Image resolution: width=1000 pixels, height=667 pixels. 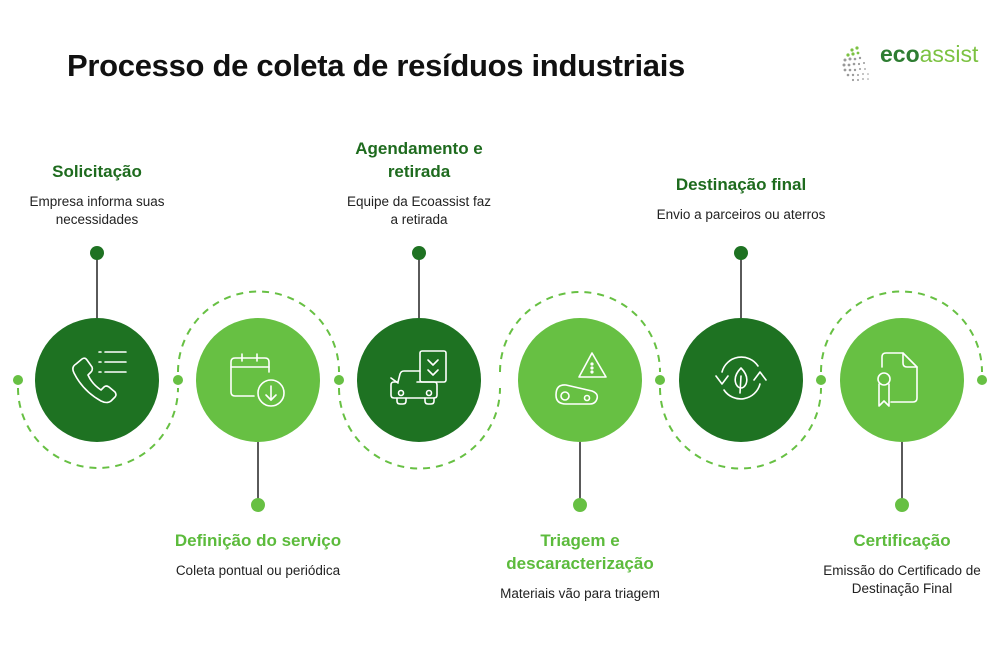 What do you see at coordinates (258, 540) in the screenshot?
I see `step-title: Definição do serviço` at bounding box center [258, 540].